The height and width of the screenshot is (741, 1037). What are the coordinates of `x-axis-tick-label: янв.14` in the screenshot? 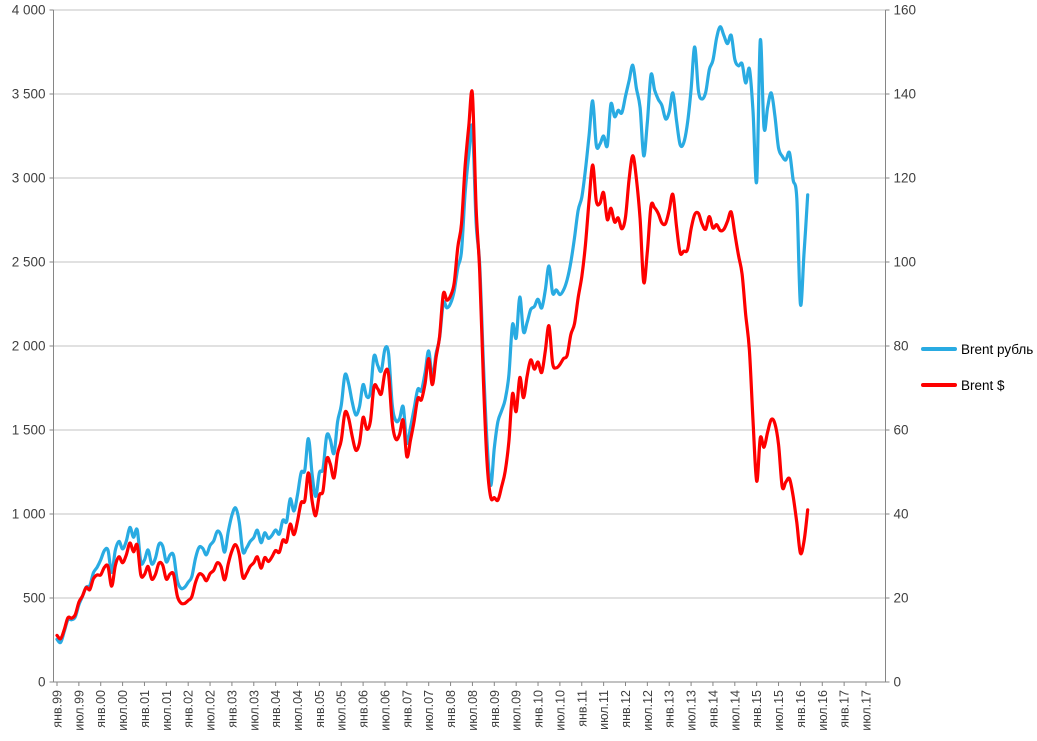 It's located at (713, 709).